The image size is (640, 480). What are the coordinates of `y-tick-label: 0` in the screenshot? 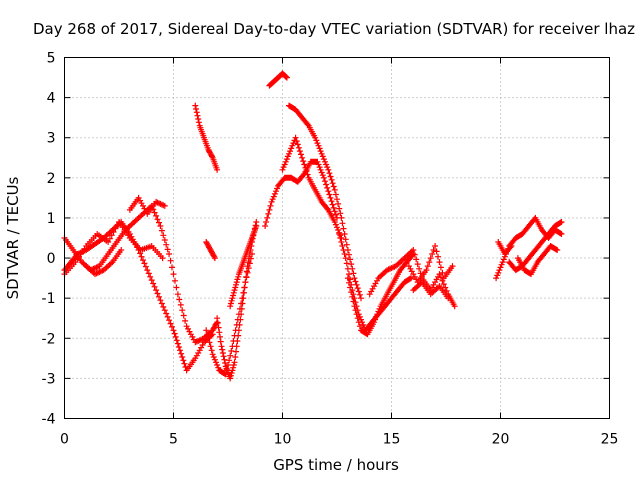 It's located at (51, 259).